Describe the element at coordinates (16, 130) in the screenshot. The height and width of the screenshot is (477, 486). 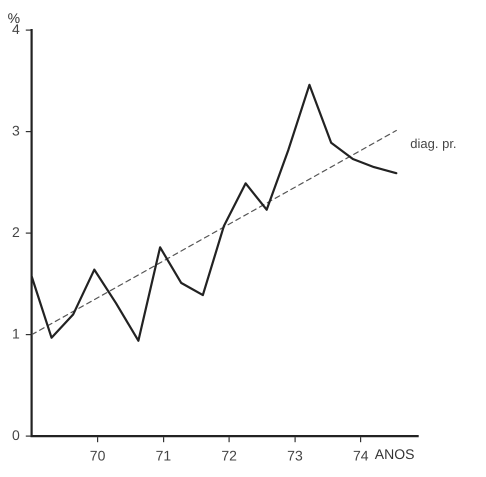
I see `y-tick-label: 3` at that location.